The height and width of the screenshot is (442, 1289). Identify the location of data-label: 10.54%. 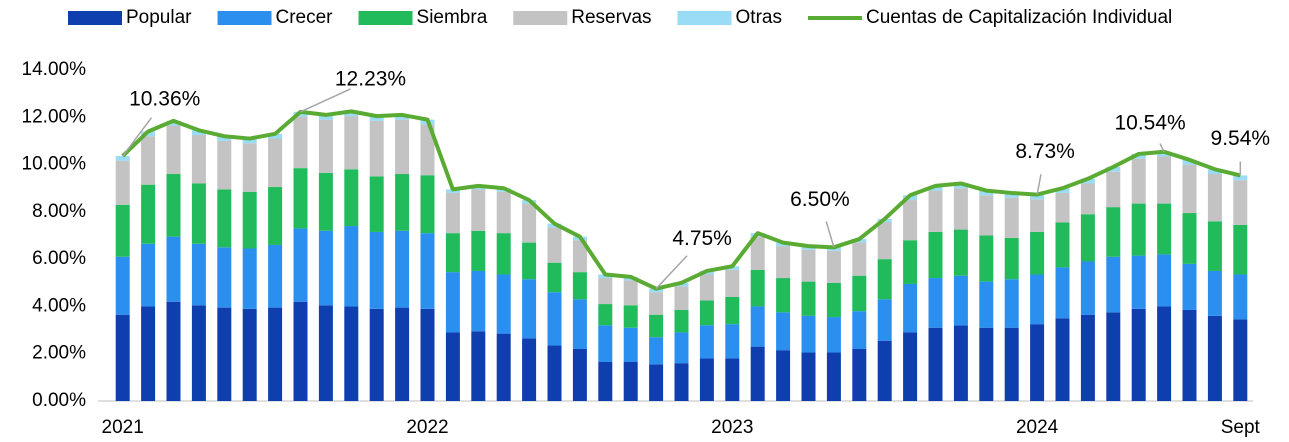
(1149, 122).